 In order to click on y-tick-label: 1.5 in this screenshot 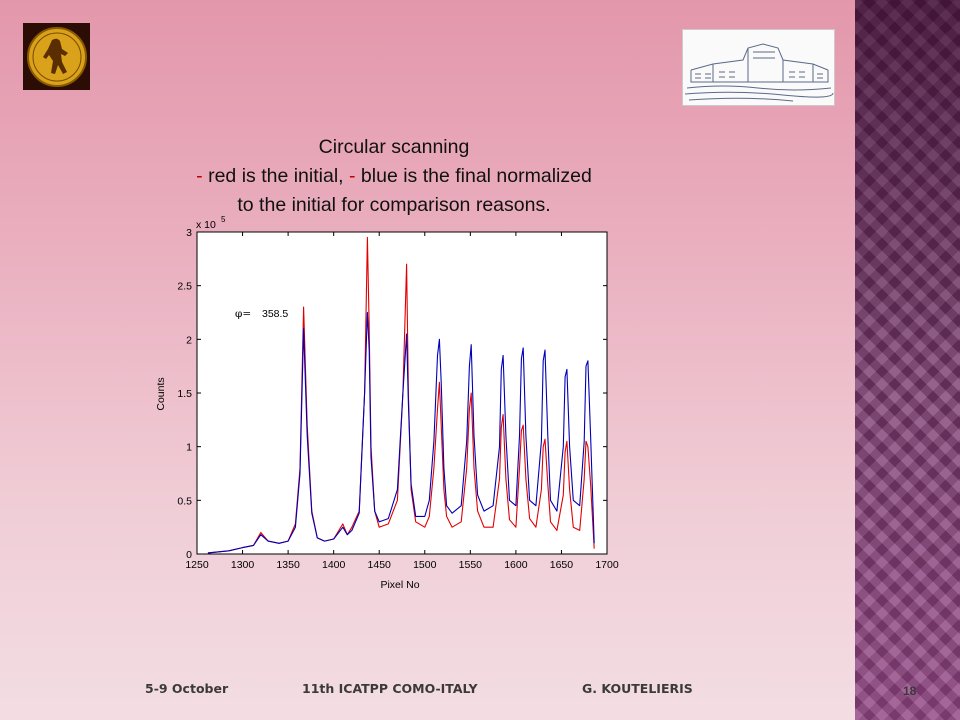, I will do `click(184, 394)`.